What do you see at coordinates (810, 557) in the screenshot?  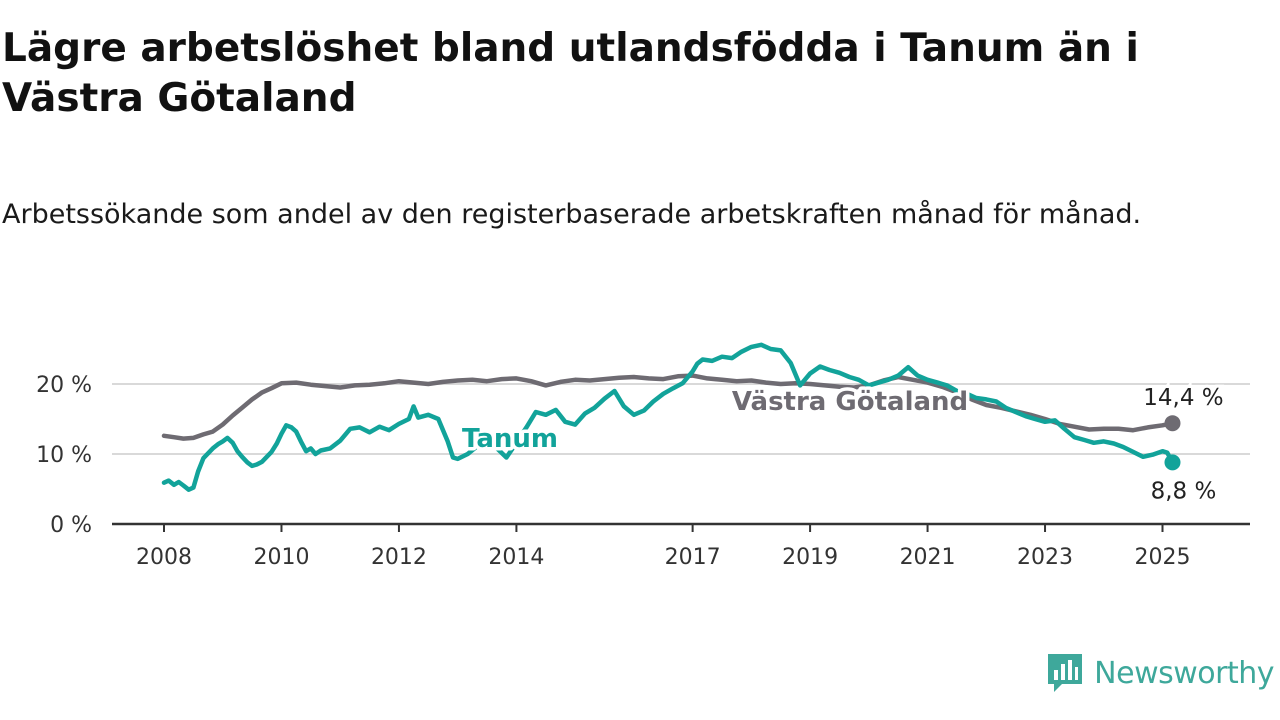 I see `x-tick-label: 2019` at bounding box center [810, 557].